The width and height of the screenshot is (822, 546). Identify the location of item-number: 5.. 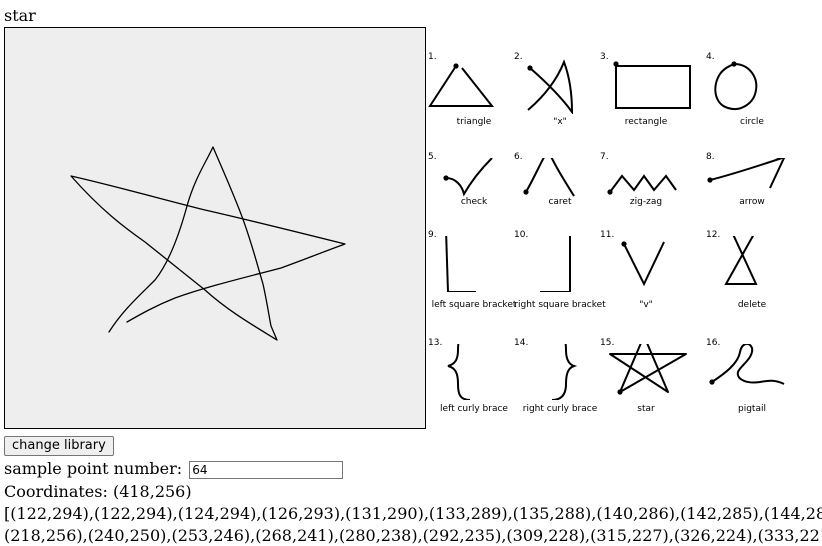
(432, 157).